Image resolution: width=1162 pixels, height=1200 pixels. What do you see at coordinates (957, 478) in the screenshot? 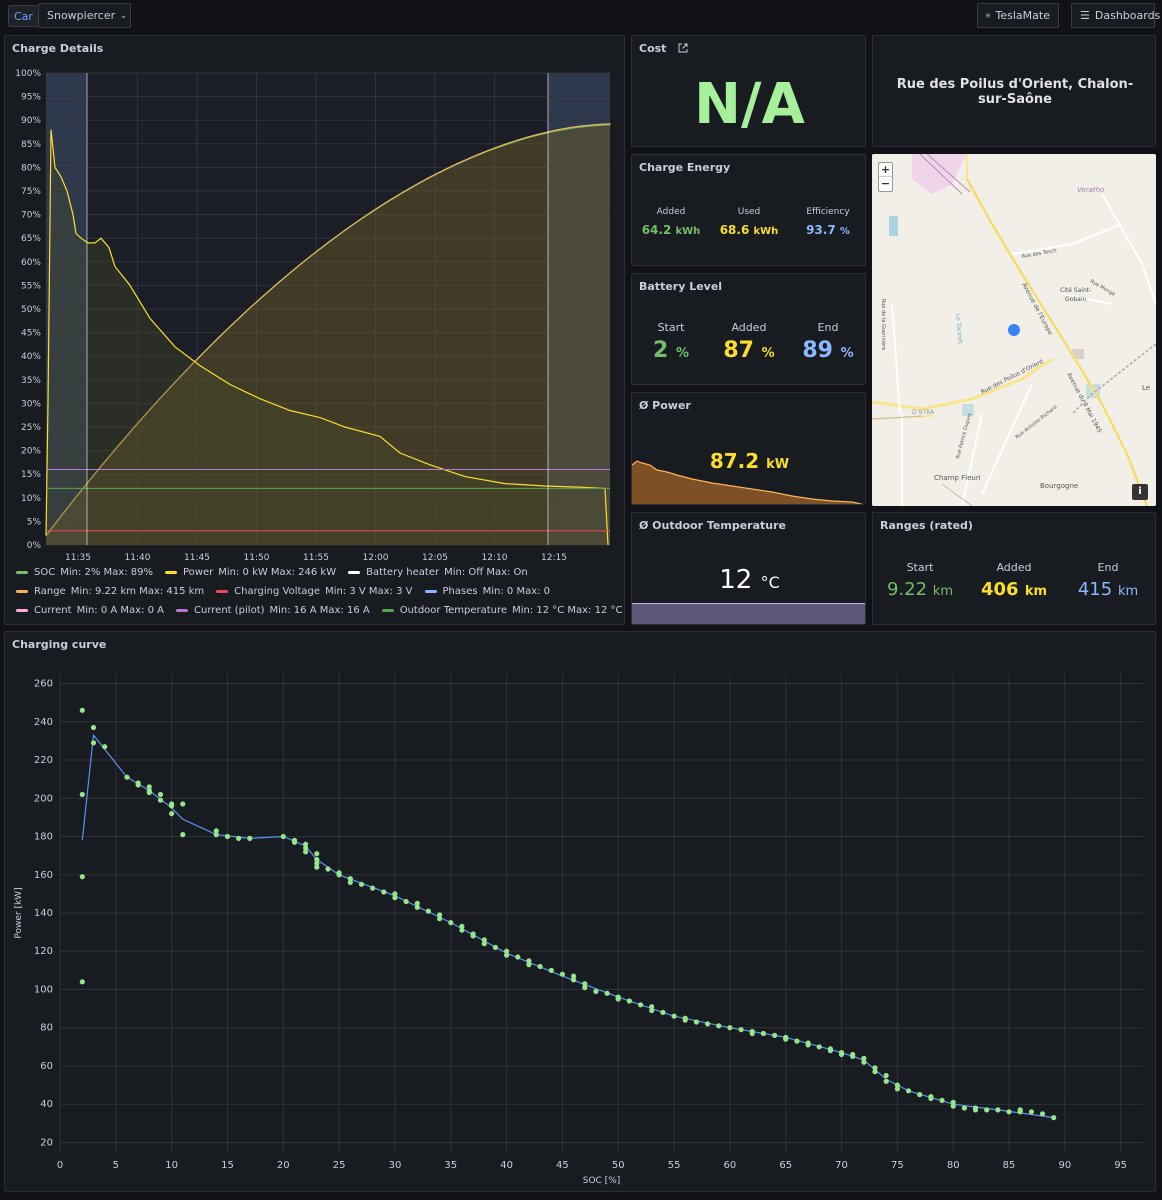
I see `map-label: Champ Fleuri` at bounding box center [957, 478].